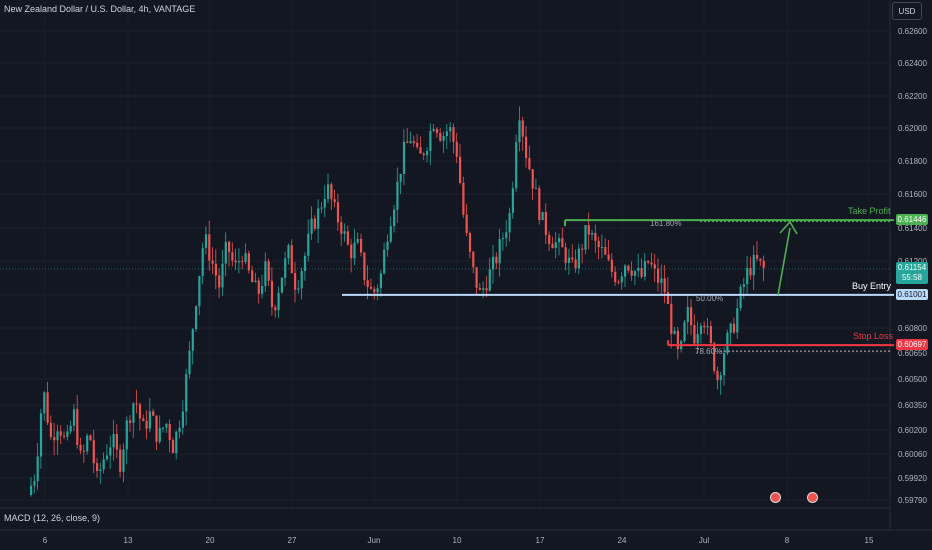 This screenshot has height=550, width=932. I want to click on currency-button: USD, so click(907, 11).